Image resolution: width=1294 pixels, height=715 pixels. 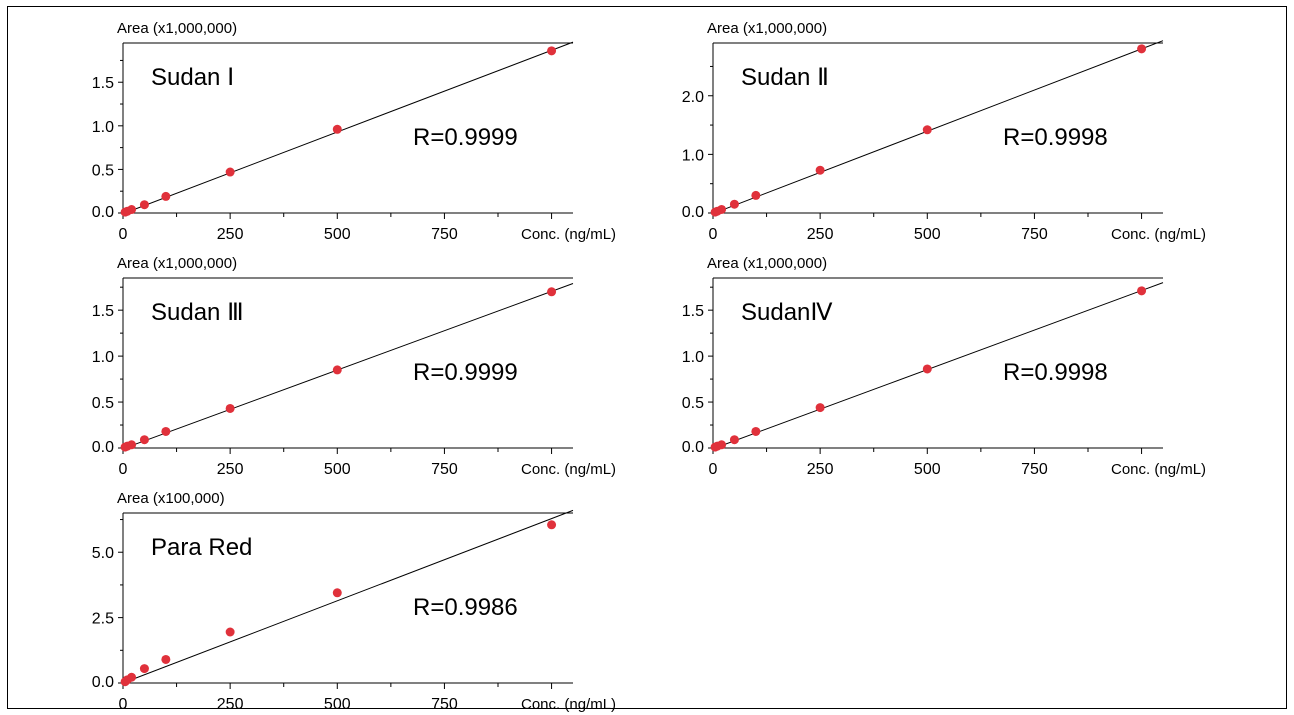 I want to click on chart-title: Para Red, so click(x=201, y=547).